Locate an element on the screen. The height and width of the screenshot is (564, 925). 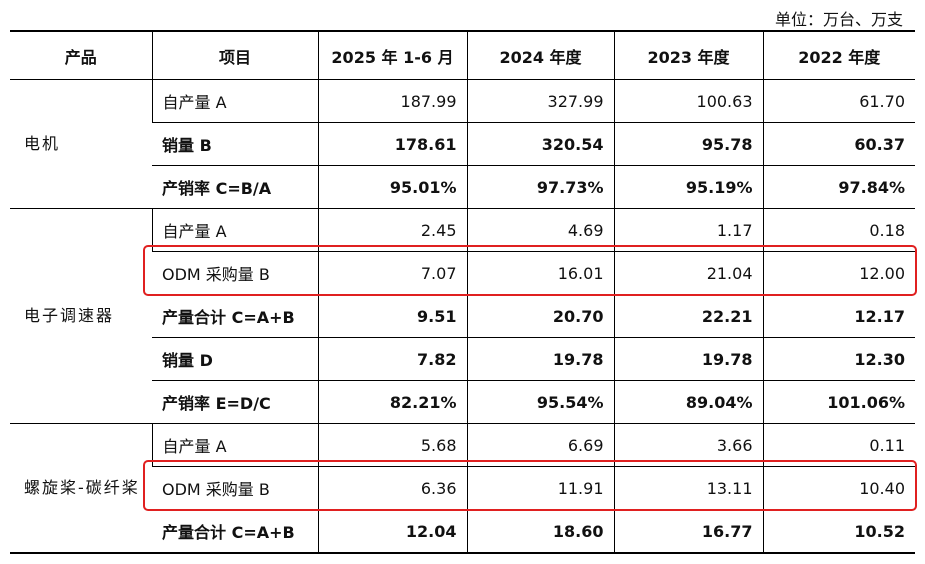
header-cell: 2024 年度 is located at coordinates (540, 55).